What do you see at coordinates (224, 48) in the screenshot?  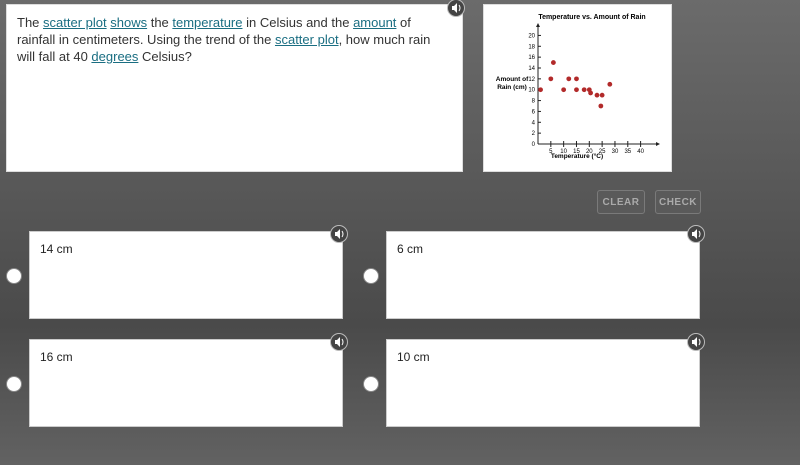 I see `question-text: , how much rain will fall at 40` at bounding box center [224, 48].